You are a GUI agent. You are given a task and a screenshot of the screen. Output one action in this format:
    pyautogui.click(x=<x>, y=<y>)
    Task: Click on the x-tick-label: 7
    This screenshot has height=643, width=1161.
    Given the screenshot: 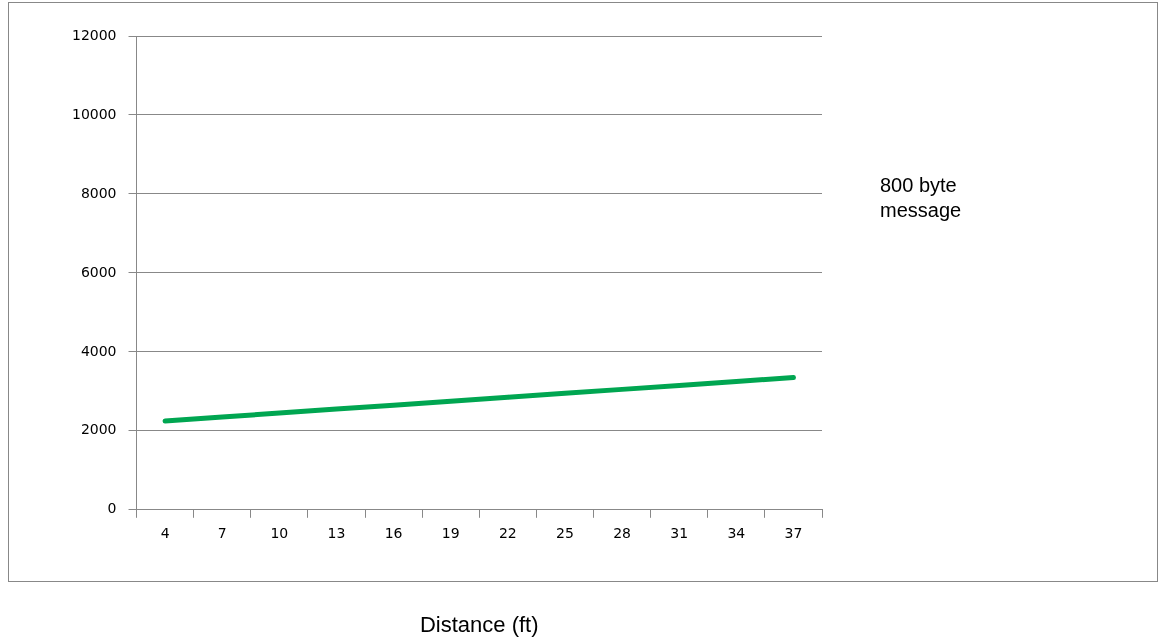 What is the action you would take?
    pyautogui.click(x=222, y=532)
    